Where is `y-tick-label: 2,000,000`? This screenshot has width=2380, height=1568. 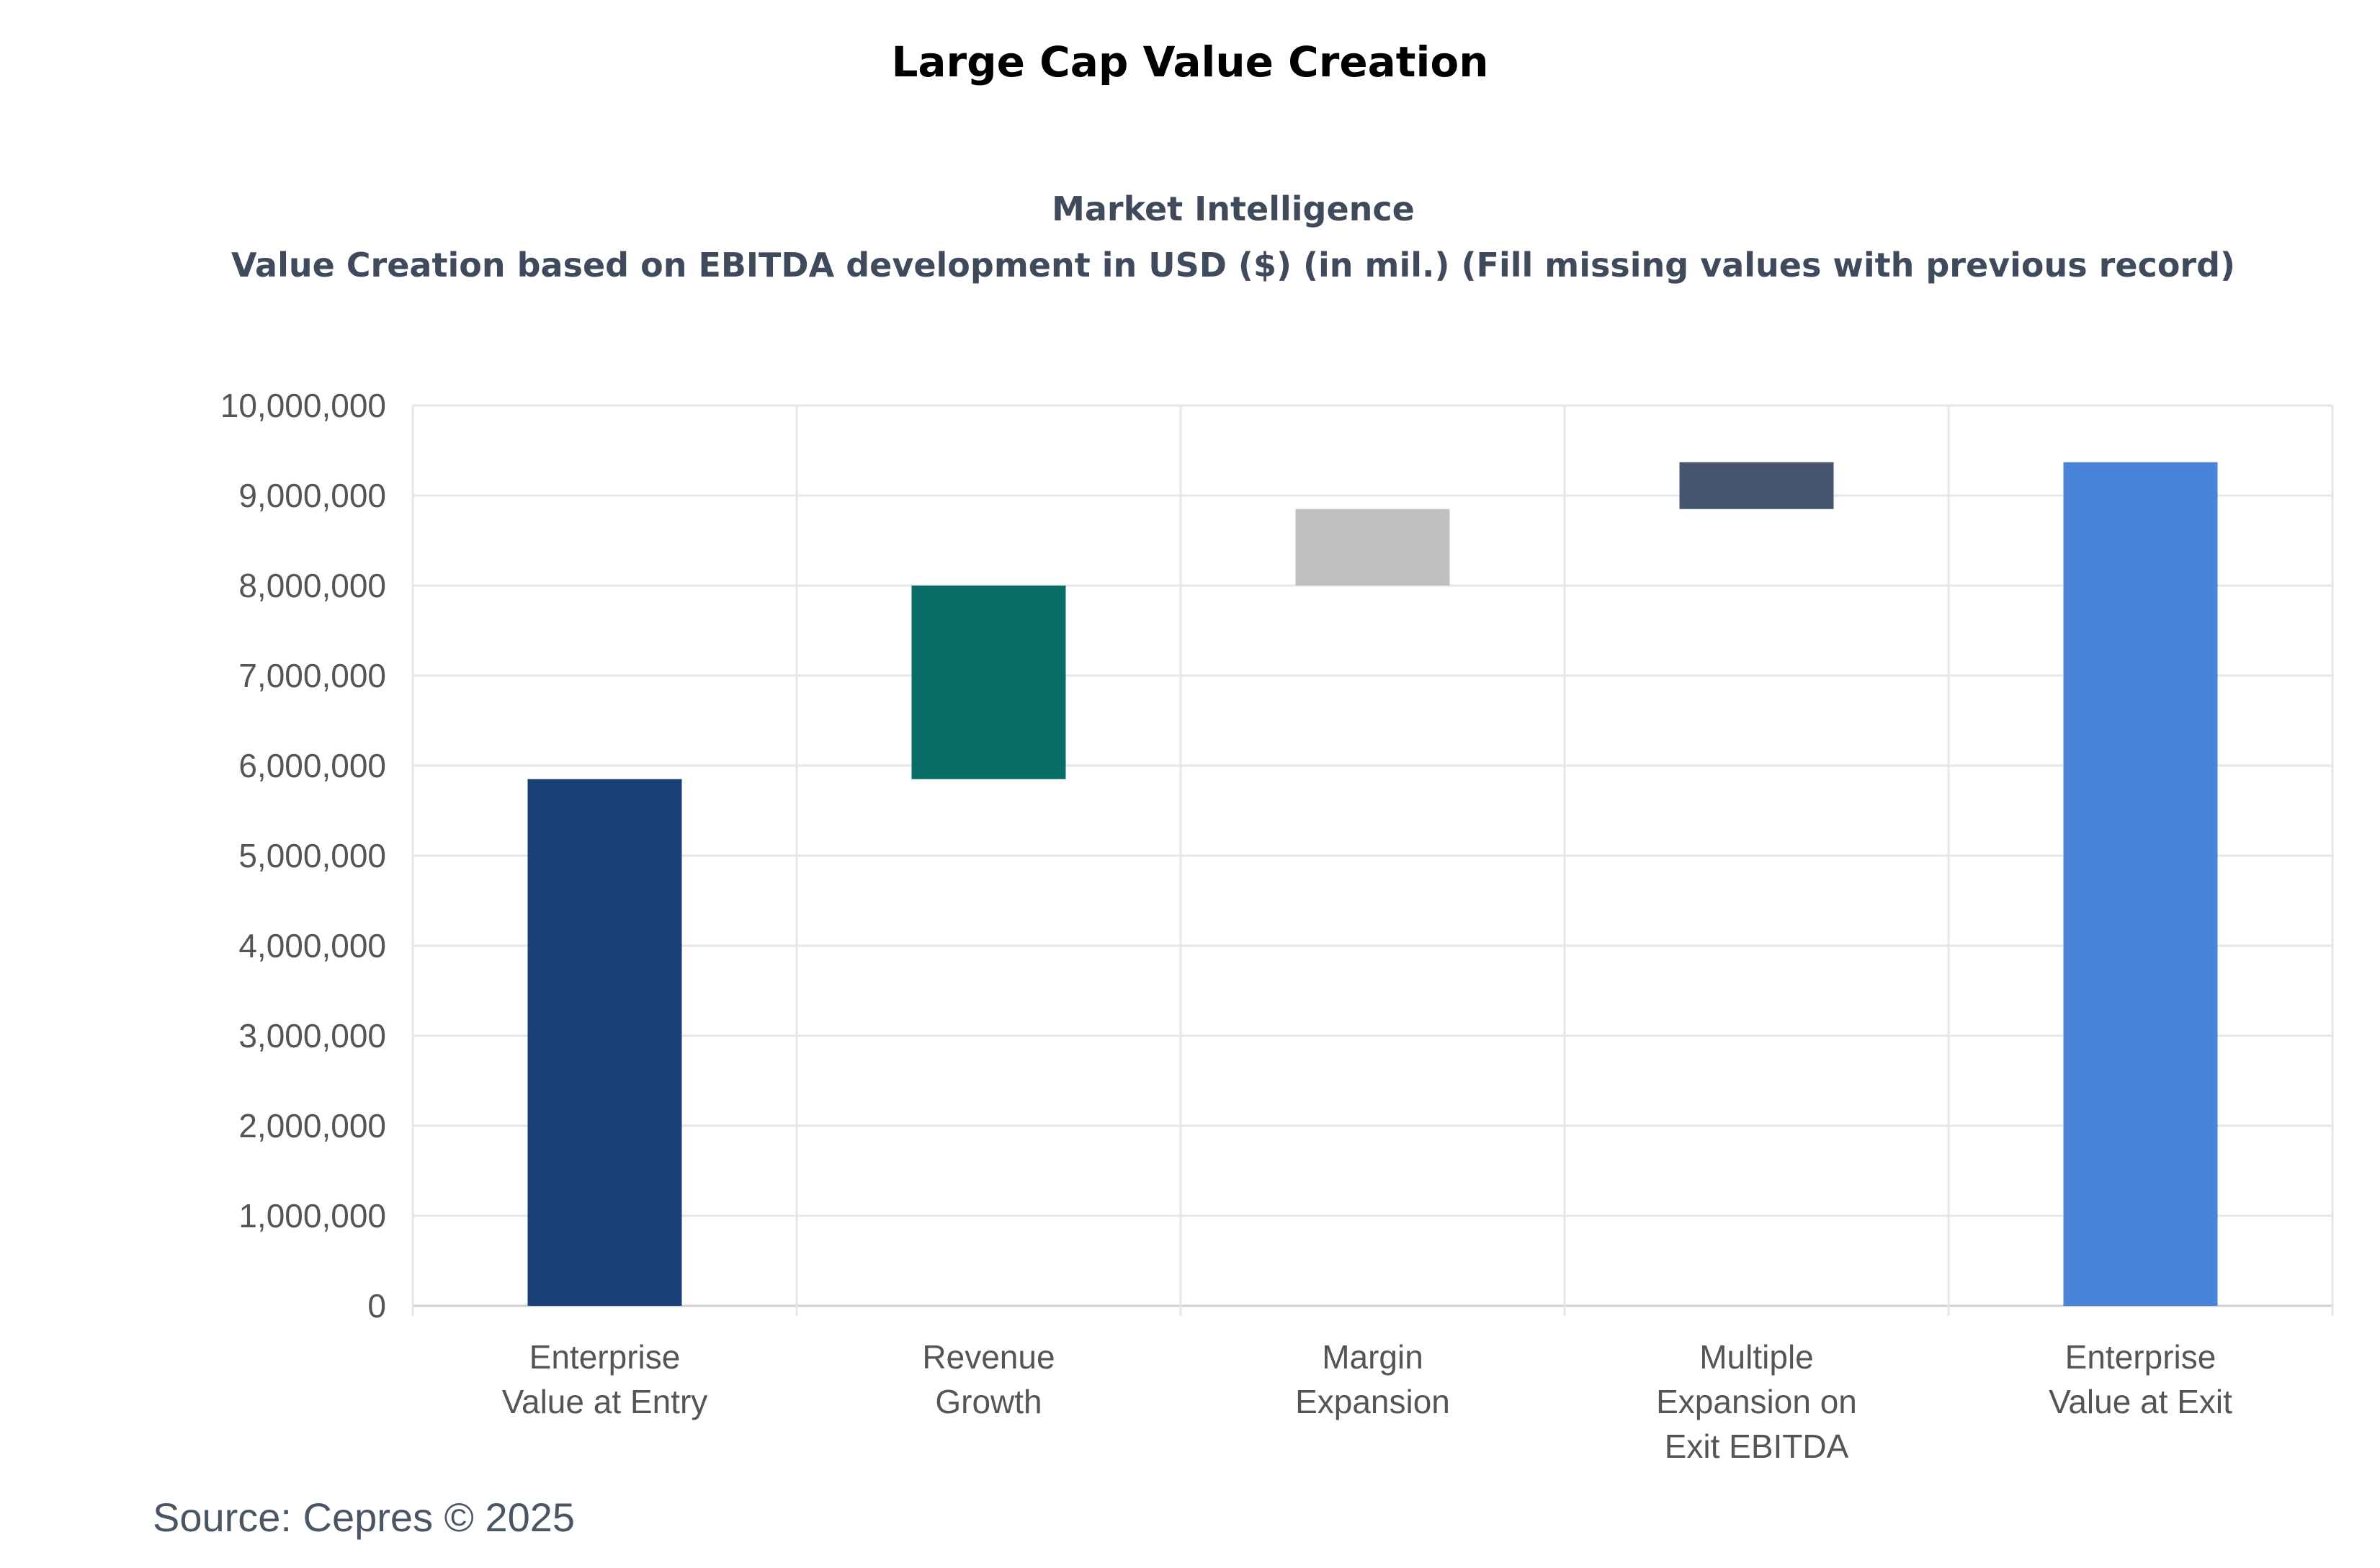
y-tick-label: 2,000,000 is located at coordinates (312, 1125).